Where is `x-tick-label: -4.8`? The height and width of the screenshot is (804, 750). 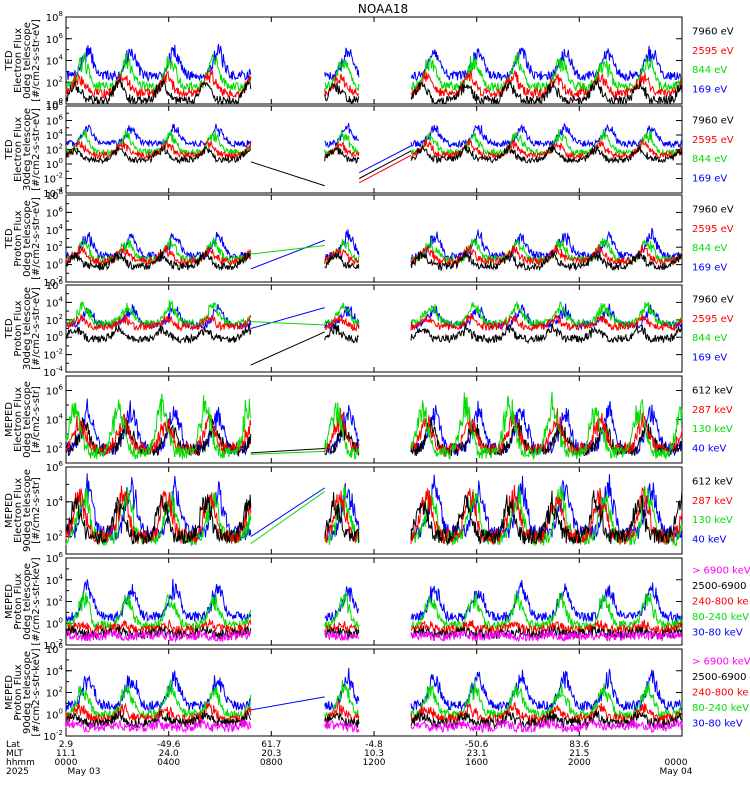 x-tick-label: -4.8 is located at coordinates (374, 745).